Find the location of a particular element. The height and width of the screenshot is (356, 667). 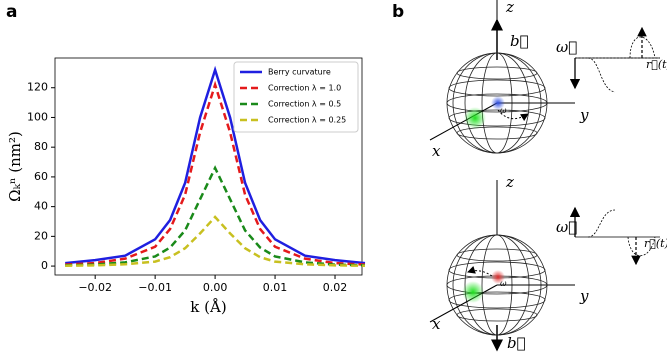

y-tick-label: 0 is located at coordinates (44, 265).